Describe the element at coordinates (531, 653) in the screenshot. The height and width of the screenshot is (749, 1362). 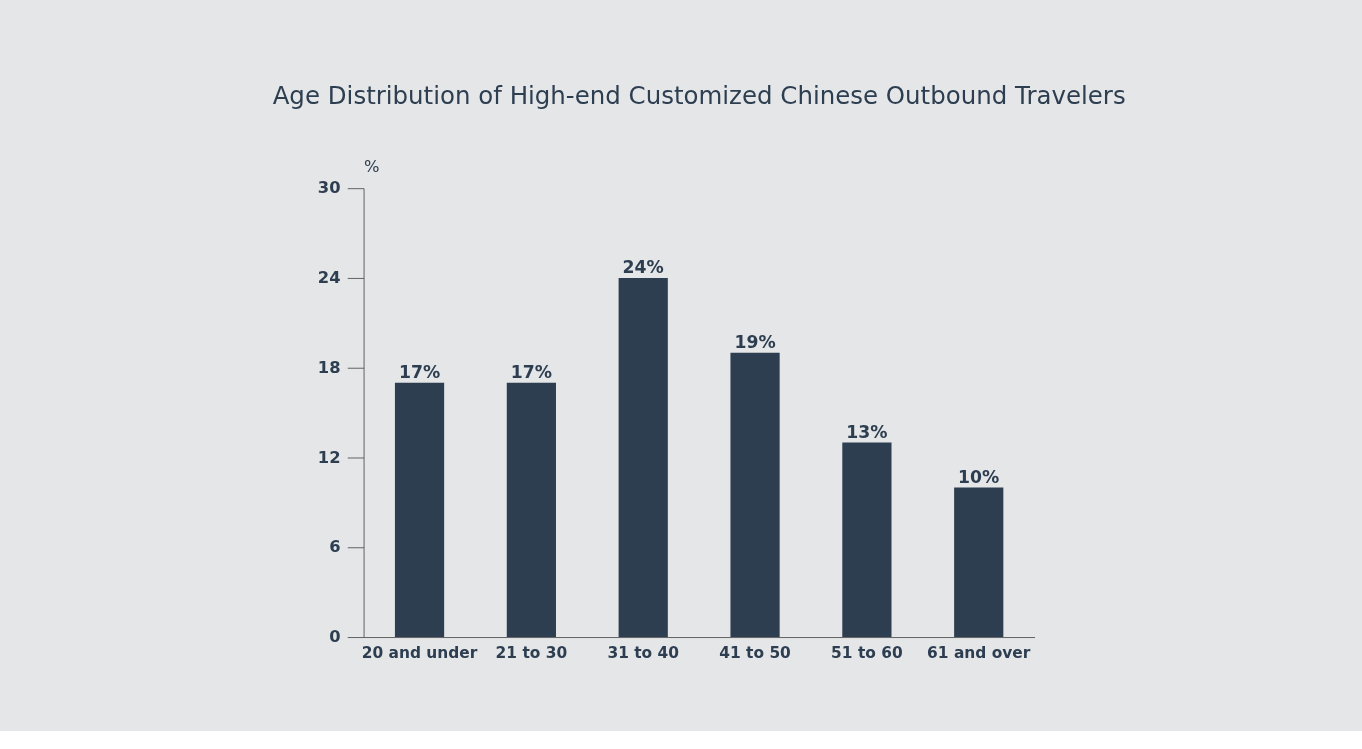
I see `x-tick-label: 21 to 30` at that location.